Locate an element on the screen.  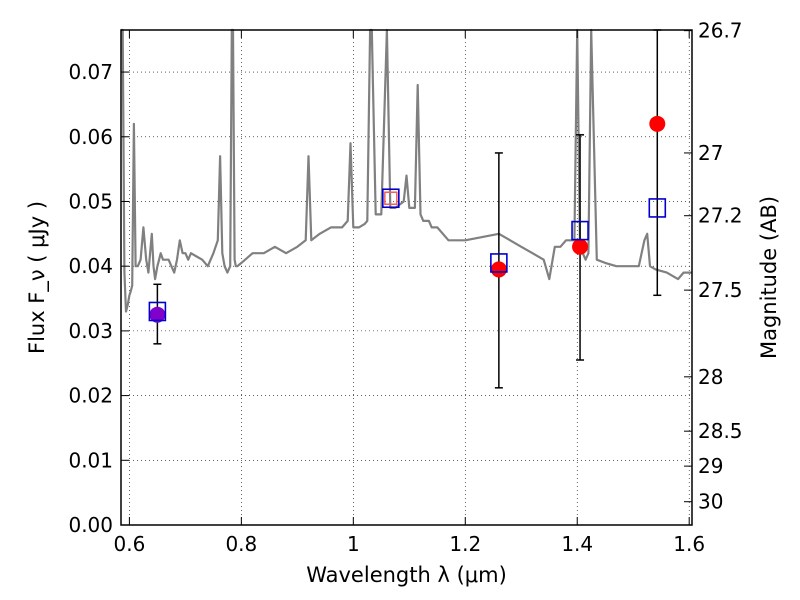
right-tick-label: 27.5 is located at coordinates (720, 290).